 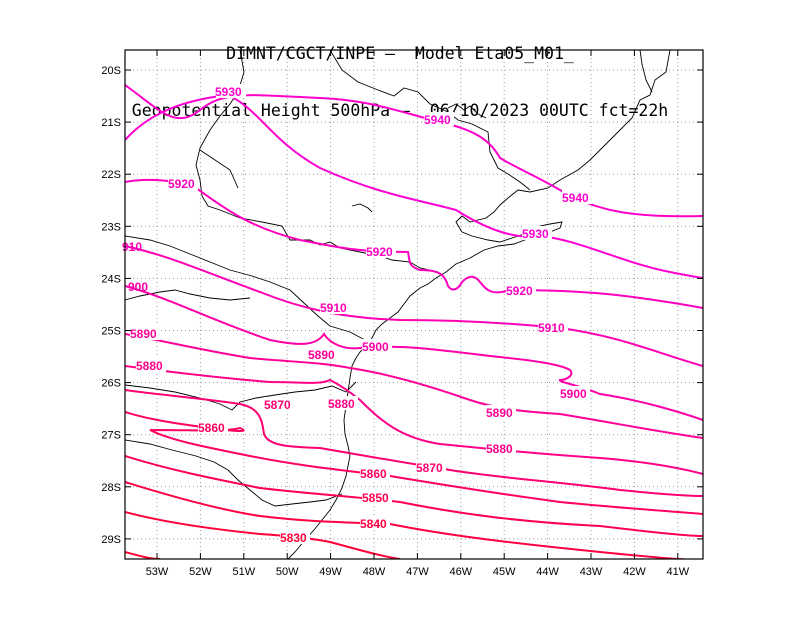 I want to click on longitude-labels: 53W 52W 51W 50W 49W 48W 47W 46W 45W 44W 43W 42W 41W, so click(x=418, y=572).